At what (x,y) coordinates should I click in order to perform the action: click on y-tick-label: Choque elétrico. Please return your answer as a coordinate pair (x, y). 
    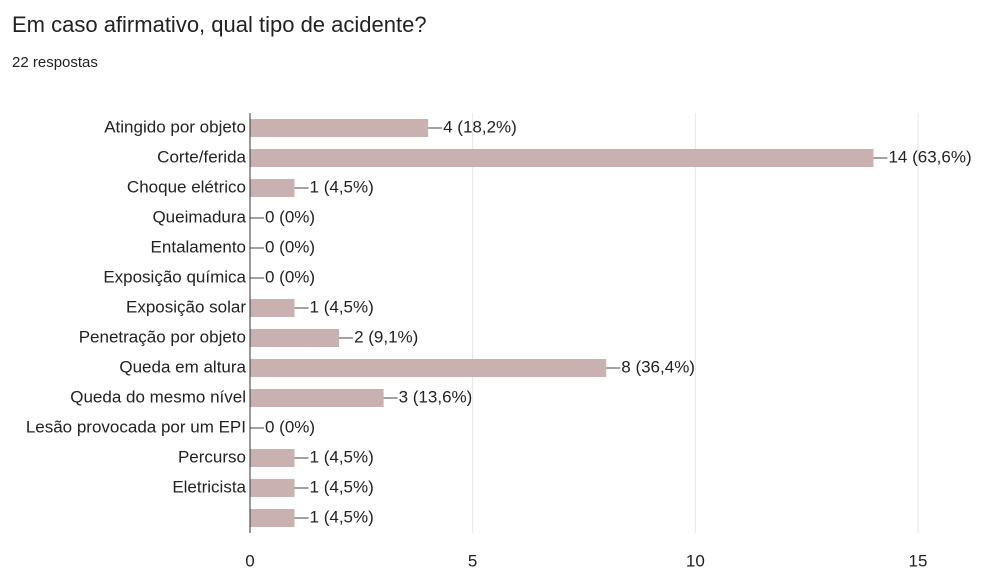
    Looking at the image, I should click on (186, 186).